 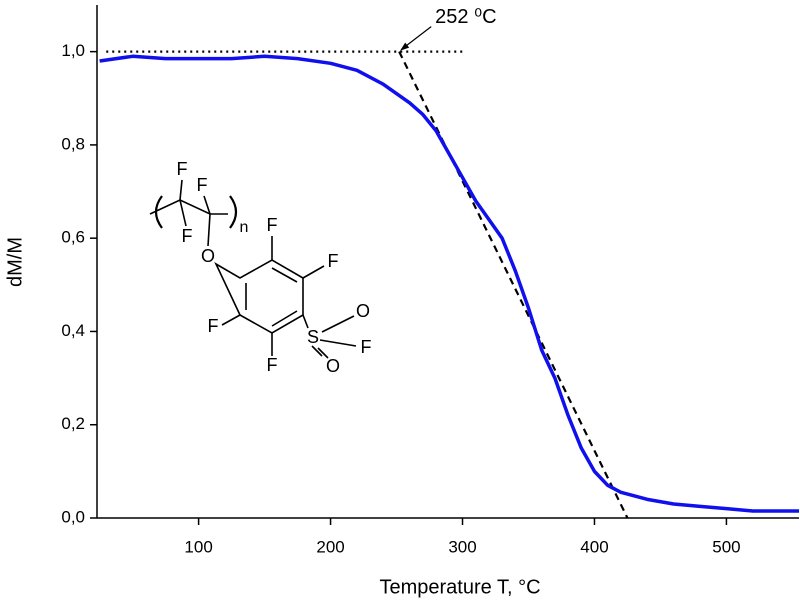 What do you see at coordinates (594, 546) in the screenshot?
I see `x-tick-label: 400` at bounding box center [594, 546].